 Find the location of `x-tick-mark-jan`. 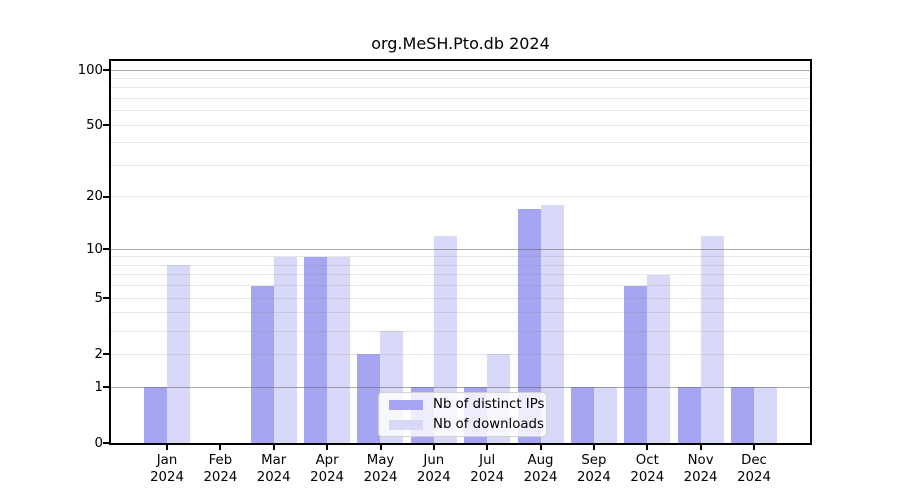

x-tick-mark-jan is located at coordinates (167, 446).